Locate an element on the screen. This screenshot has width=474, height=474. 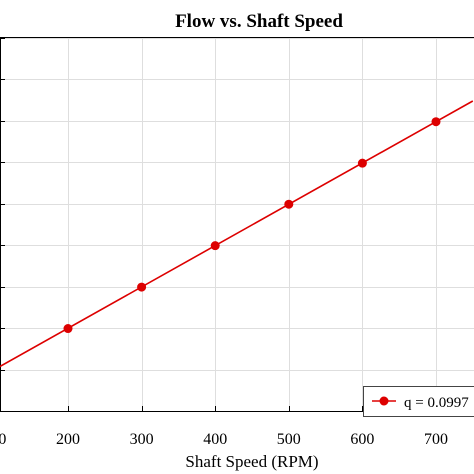
x-tick-label: 700 is located at coordinates (436, 439).